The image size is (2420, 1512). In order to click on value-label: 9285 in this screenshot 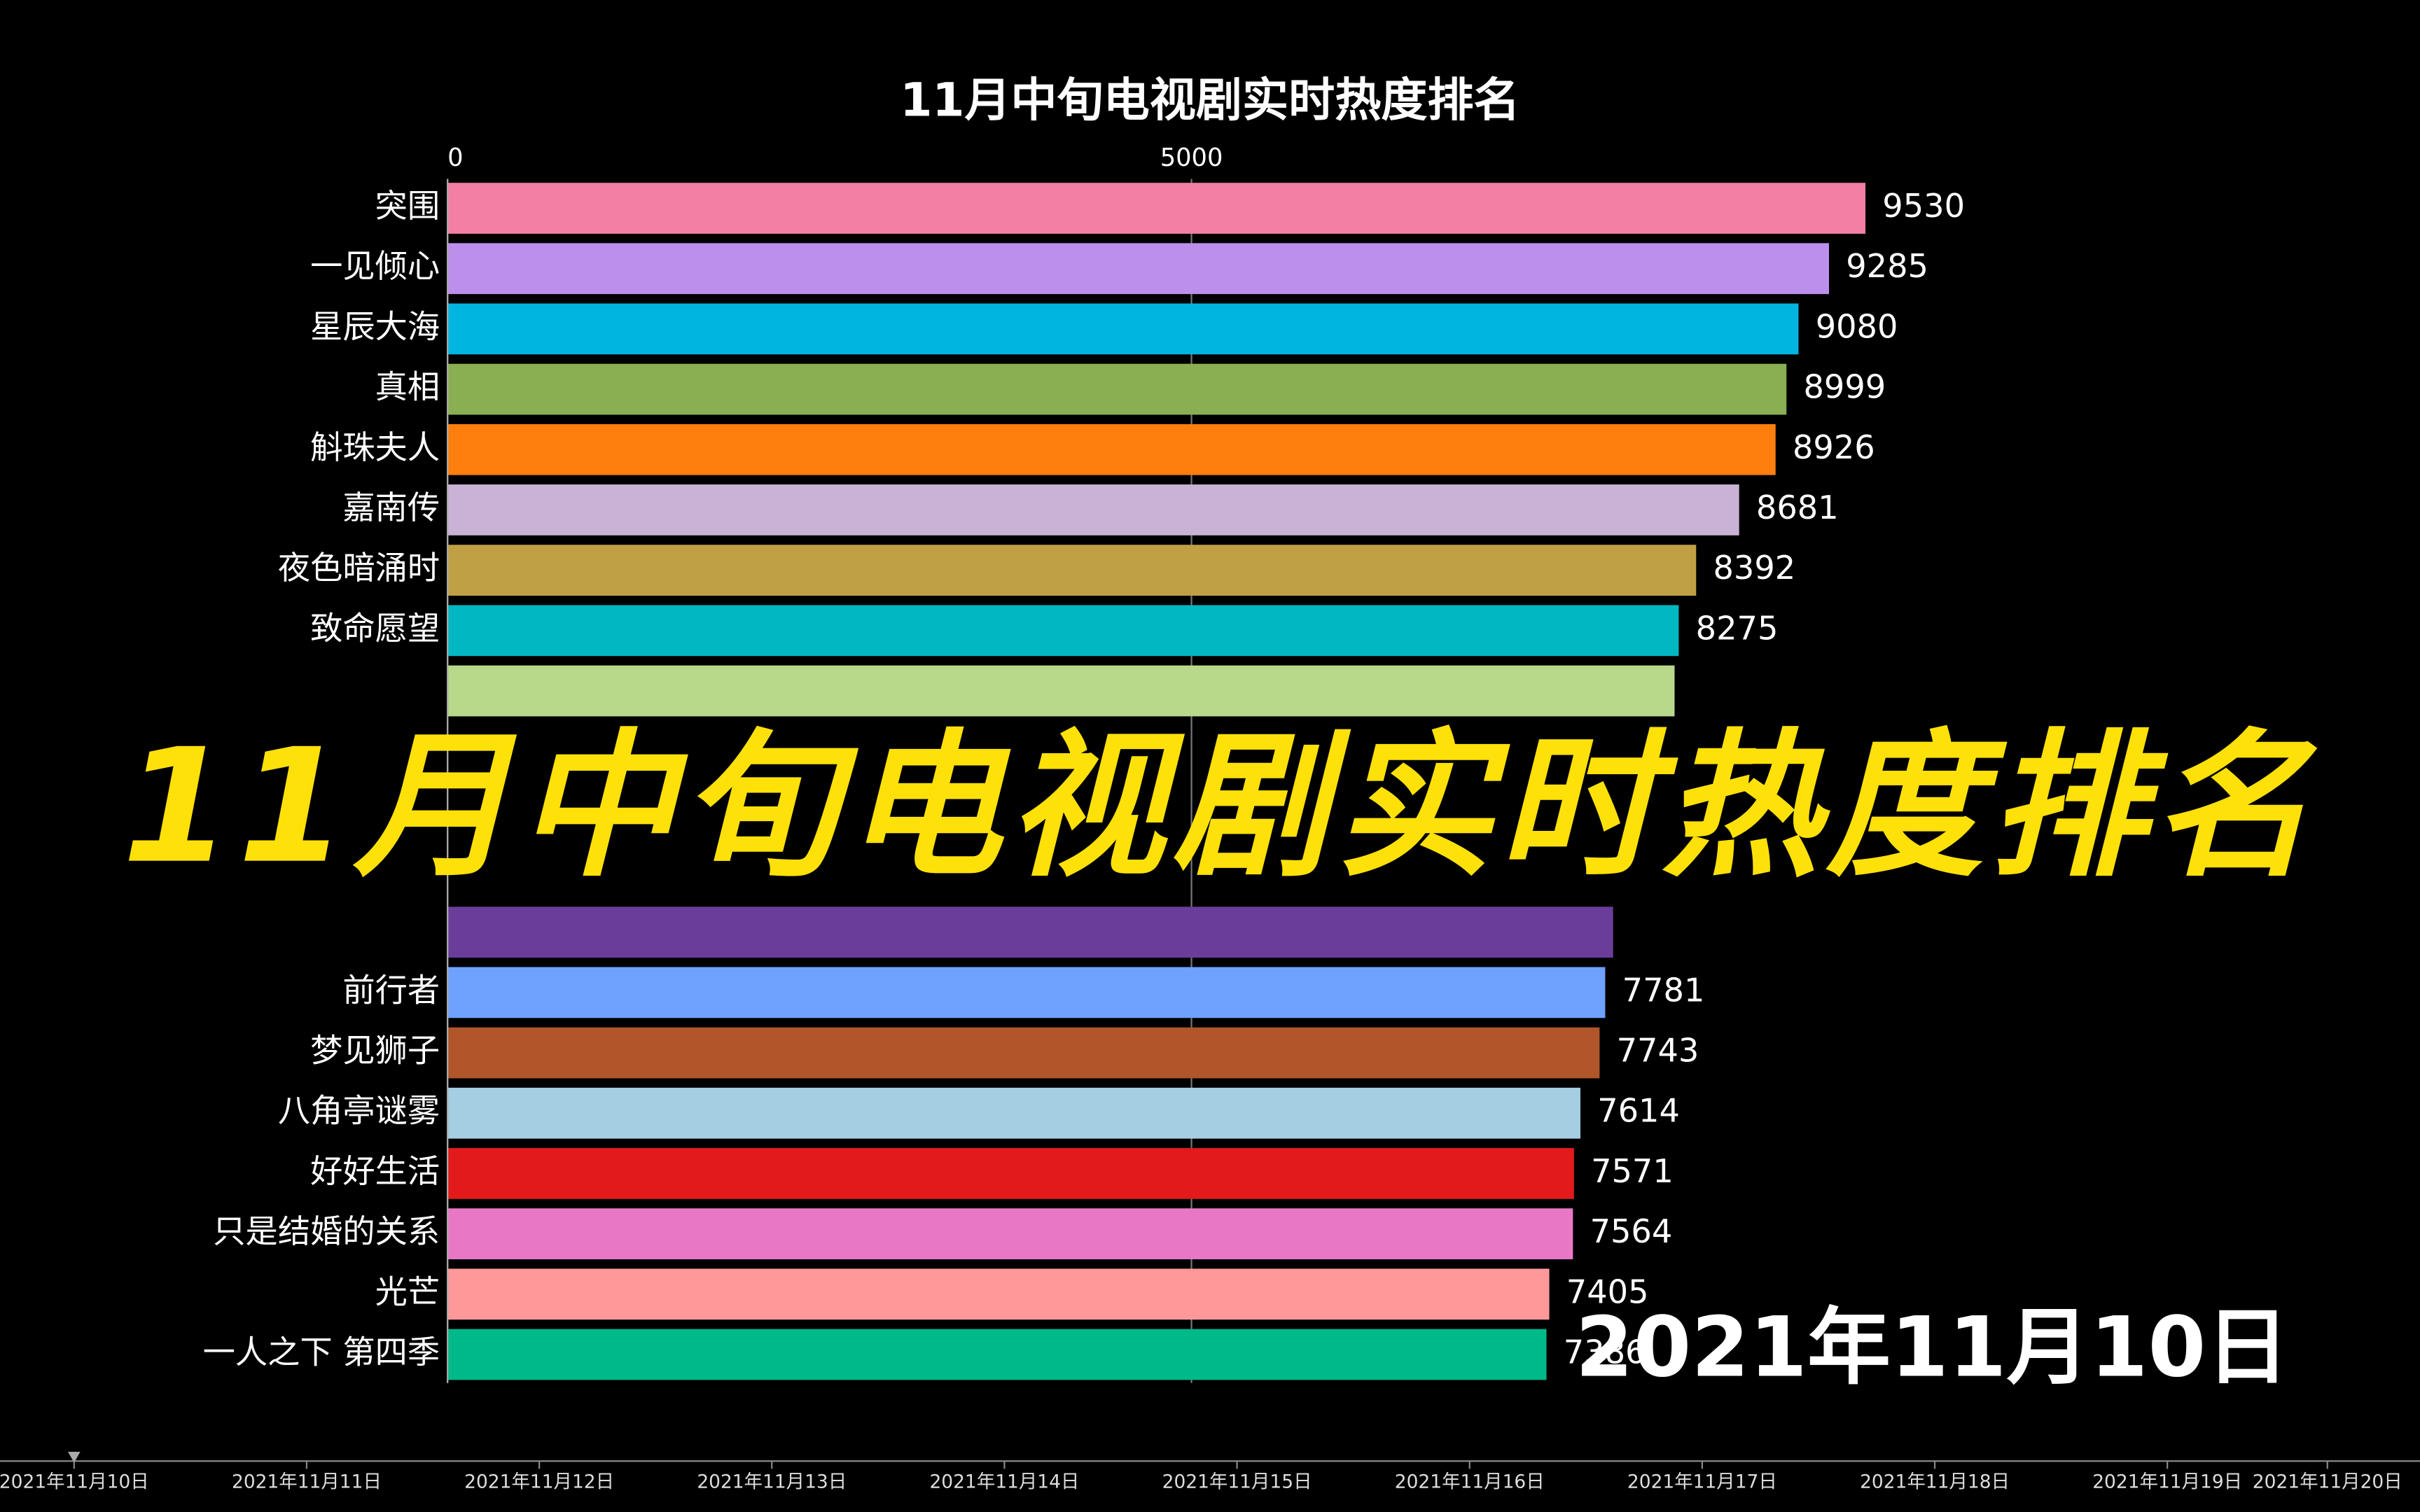, I will do `click(1887, 266)`.